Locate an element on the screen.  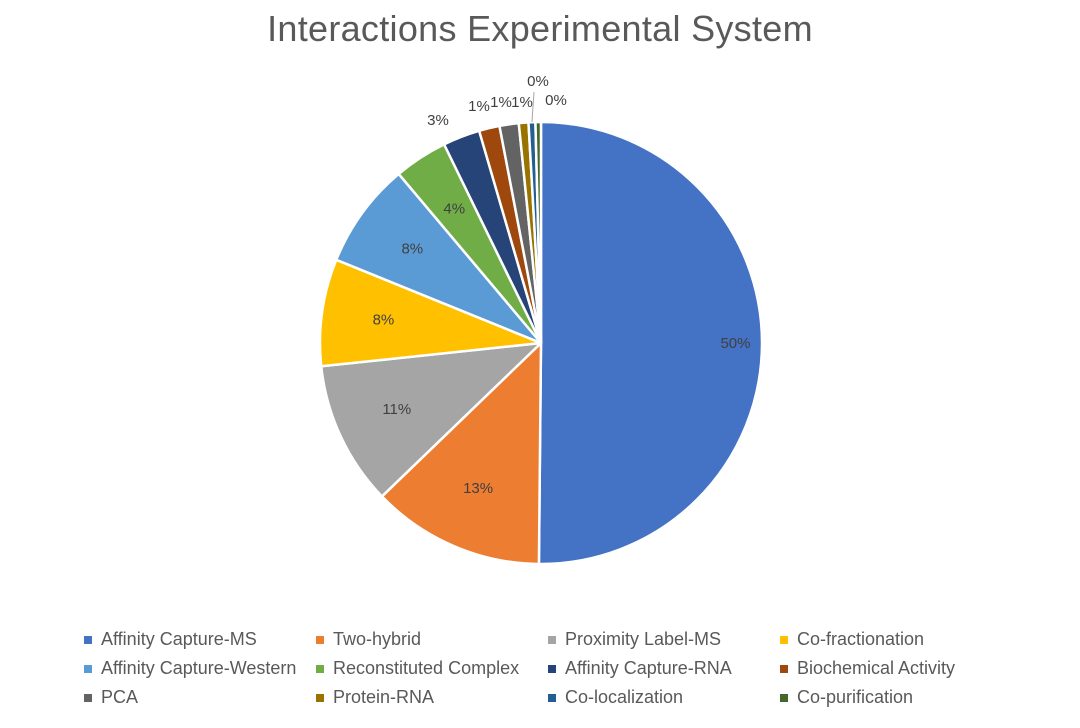
legend-item-proximity-label-ms: Proximity Label-MS is located at coordinates (664, 639).